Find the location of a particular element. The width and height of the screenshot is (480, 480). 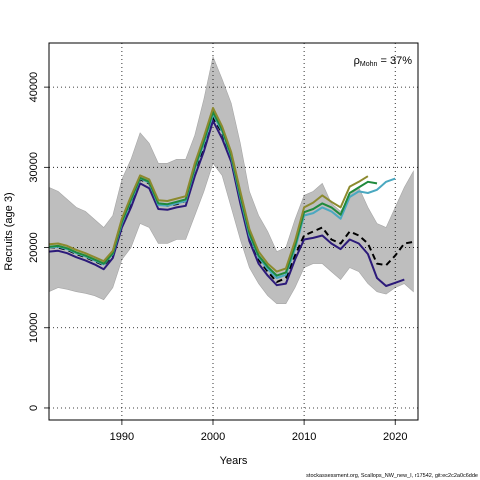

y-axis-title: Recruits (age 3) is located at coordinates (9, 231).